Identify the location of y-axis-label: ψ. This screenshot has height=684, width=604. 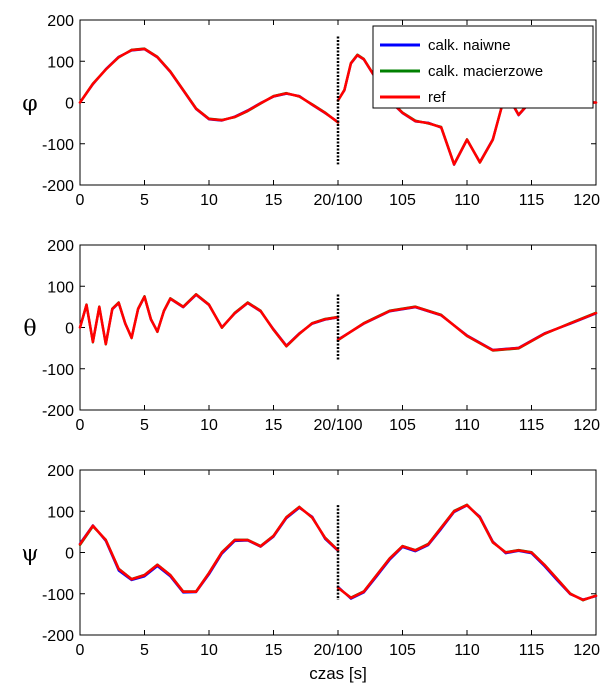
(29, 554).